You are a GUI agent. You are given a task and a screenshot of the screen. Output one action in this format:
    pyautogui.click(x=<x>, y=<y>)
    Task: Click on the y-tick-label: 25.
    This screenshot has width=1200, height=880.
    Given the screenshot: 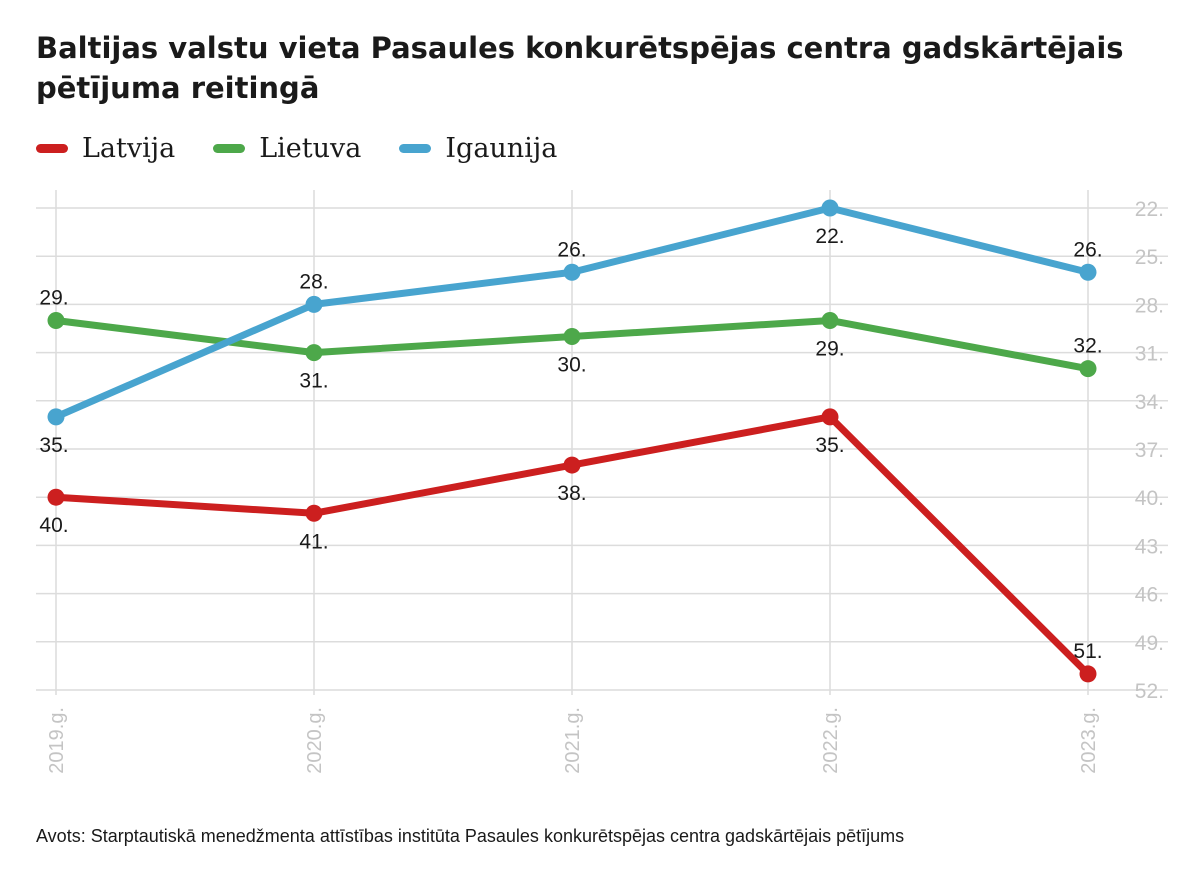 What is the action you would take?
    pyautogui.click(x=1149, y=257)
    